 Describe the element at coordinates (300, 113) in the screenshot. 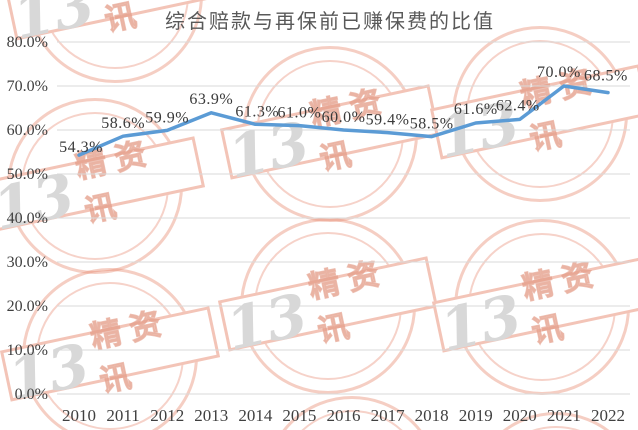

I see `data-label: 61.0%` at that location.